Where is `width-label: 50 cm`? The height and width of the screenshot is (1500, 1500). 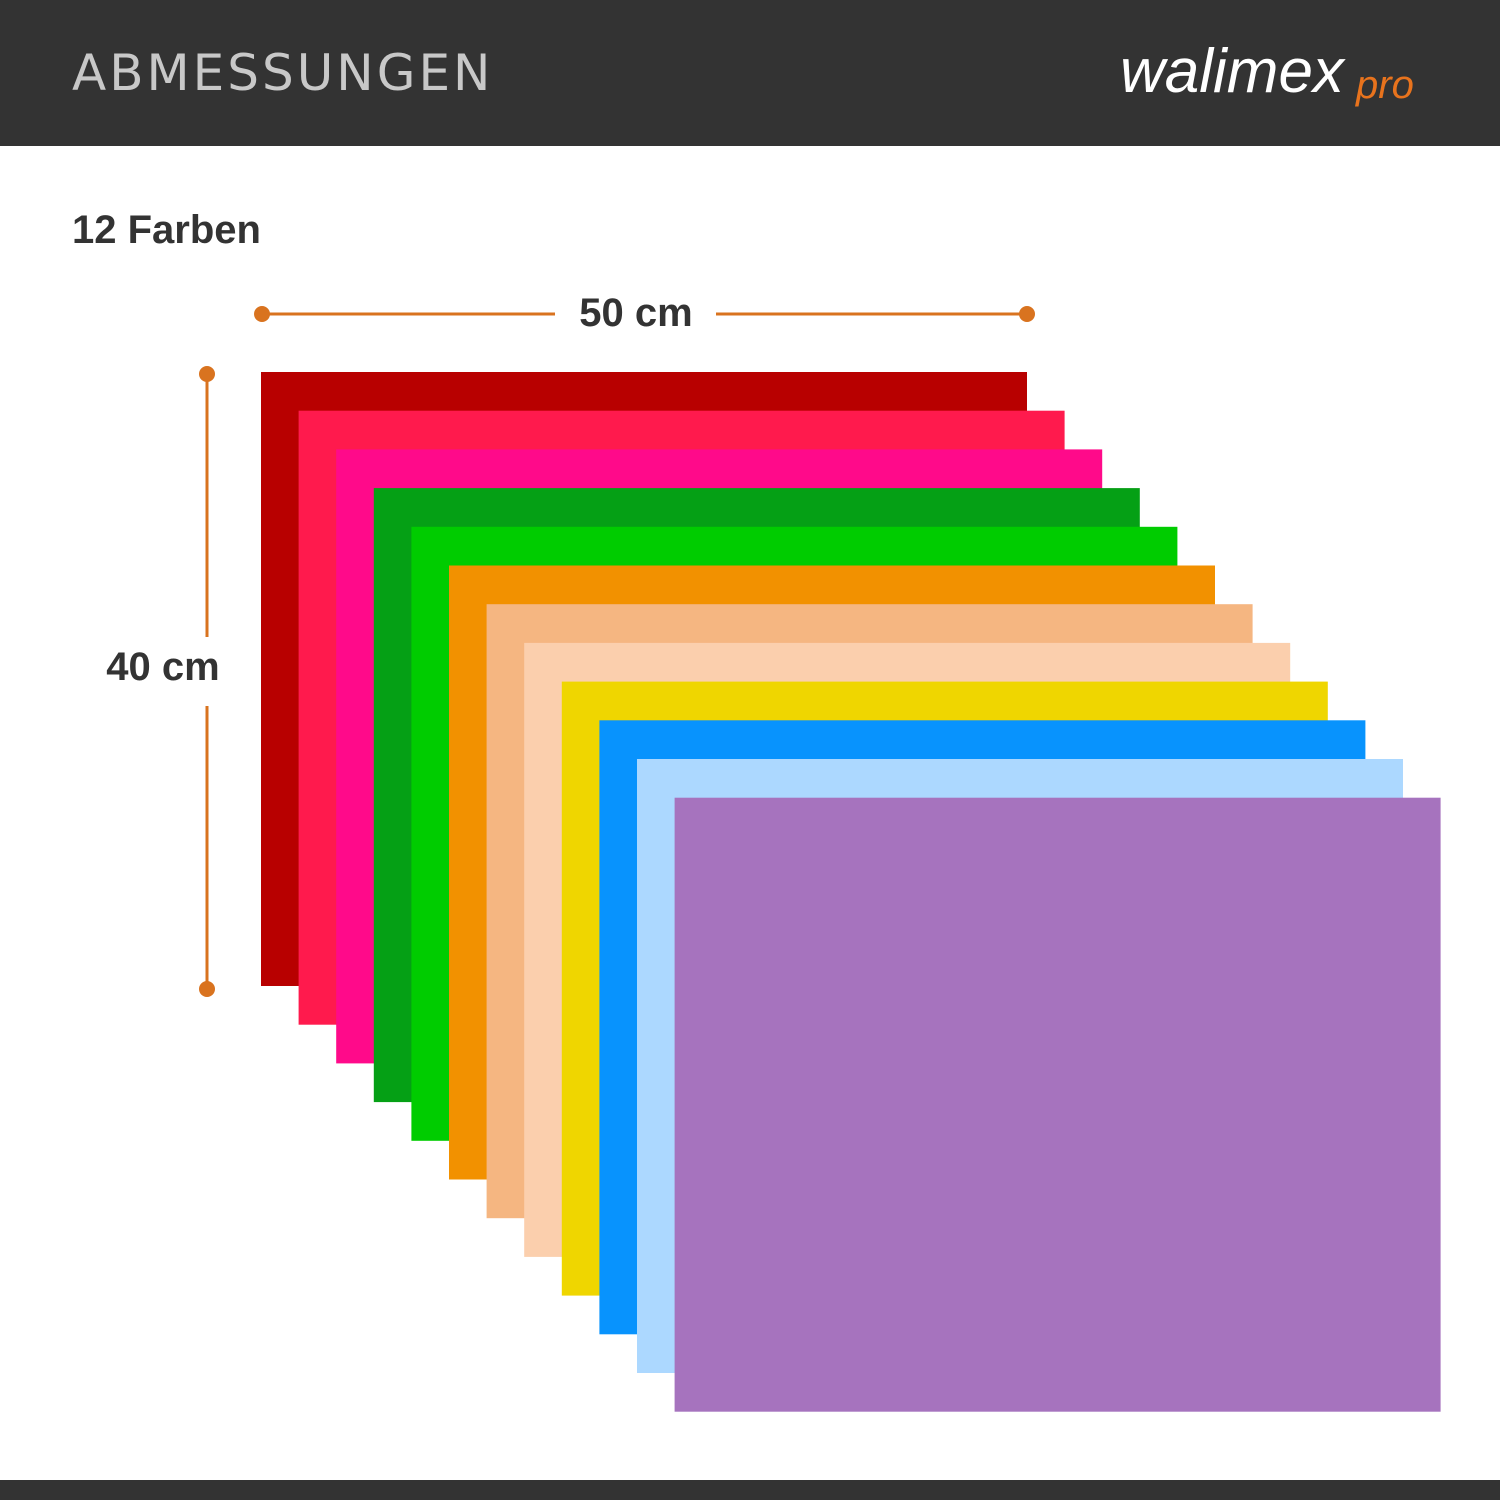
width-label: 50 cm is located at coordinates (635, 313).